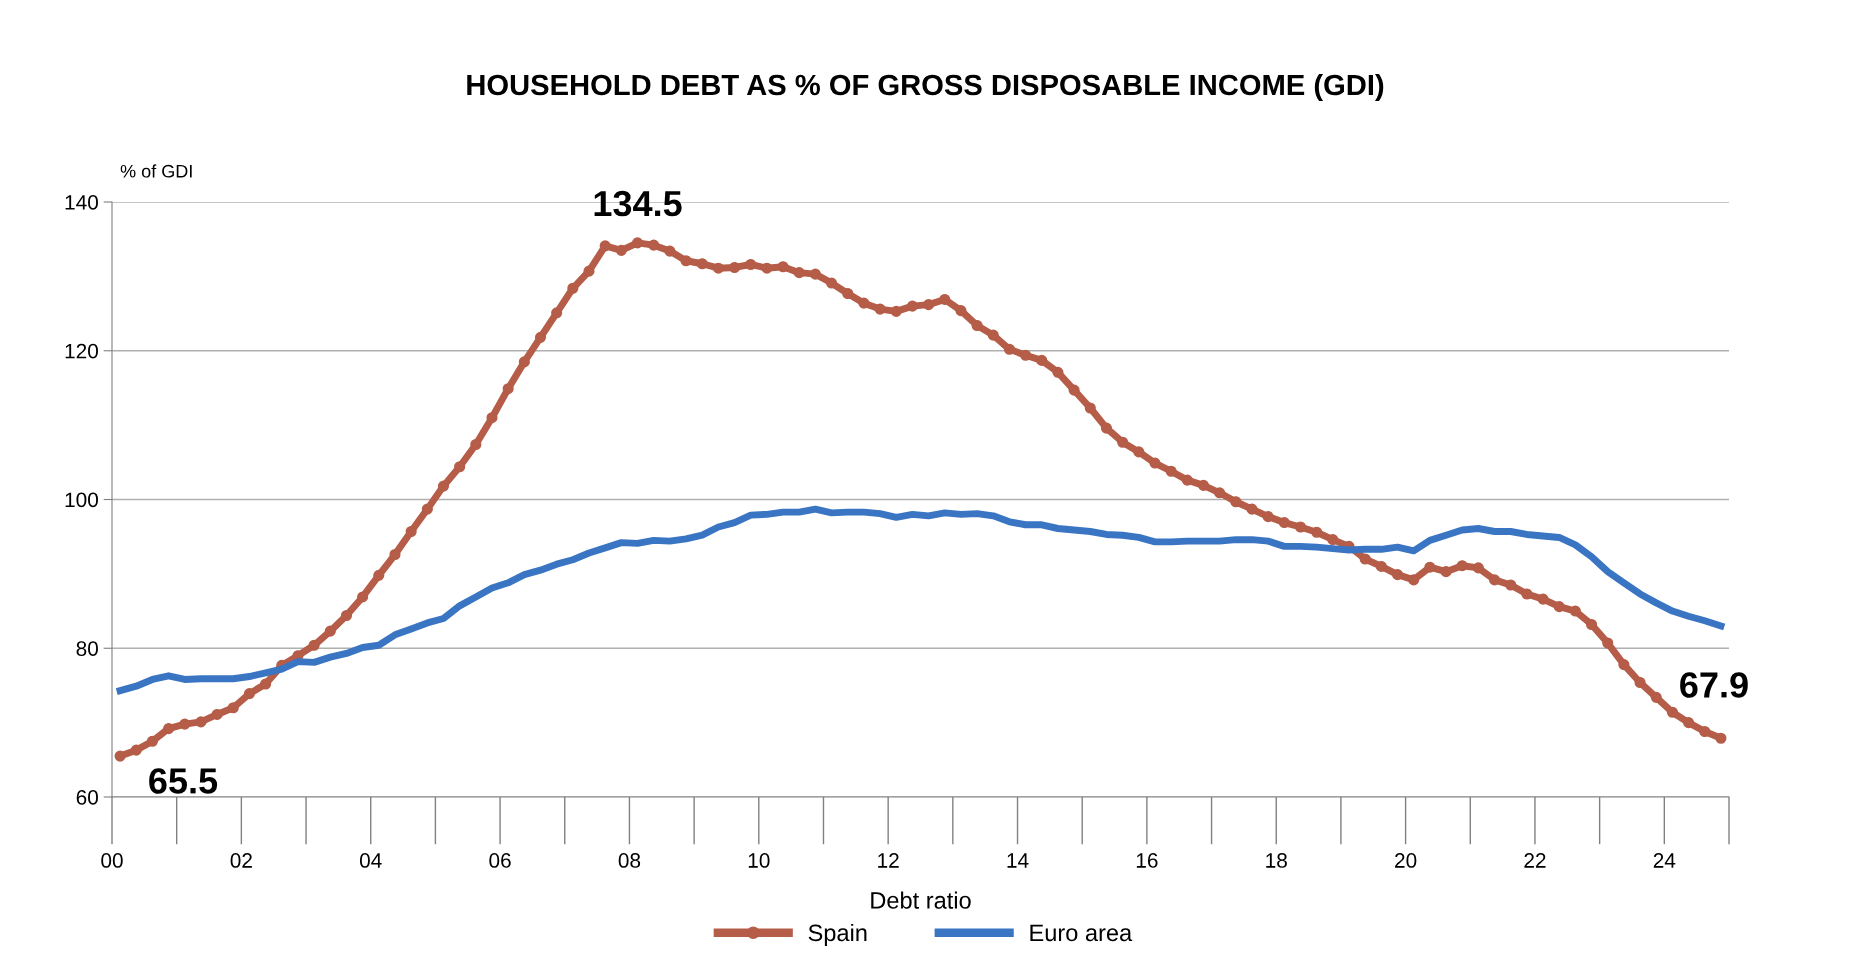 The width and height of the screenshot is (1850, 972). Describe the element at coordinates (241, 860) in the screenshot. I see `x-tick-label: 02` at that location.